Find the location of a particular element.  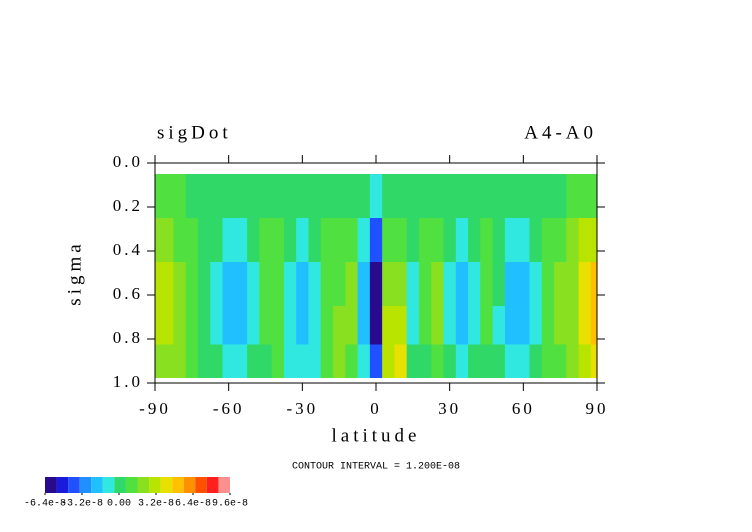

x-tick-label: -90 is located at coordinates (155, 408).